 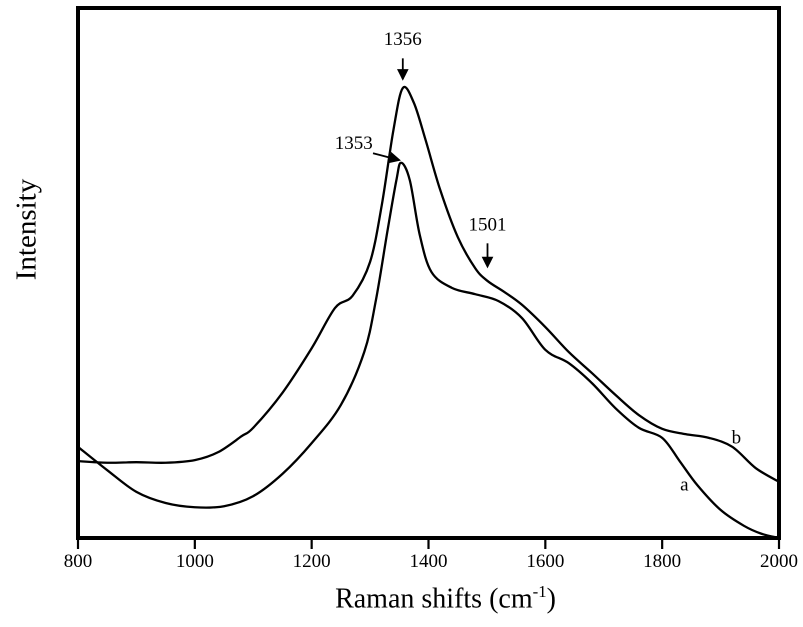 What do you see at coordinates (737, 438) in the screenshot?
I see `annotation-b: b` at bounding box center [737, 438].